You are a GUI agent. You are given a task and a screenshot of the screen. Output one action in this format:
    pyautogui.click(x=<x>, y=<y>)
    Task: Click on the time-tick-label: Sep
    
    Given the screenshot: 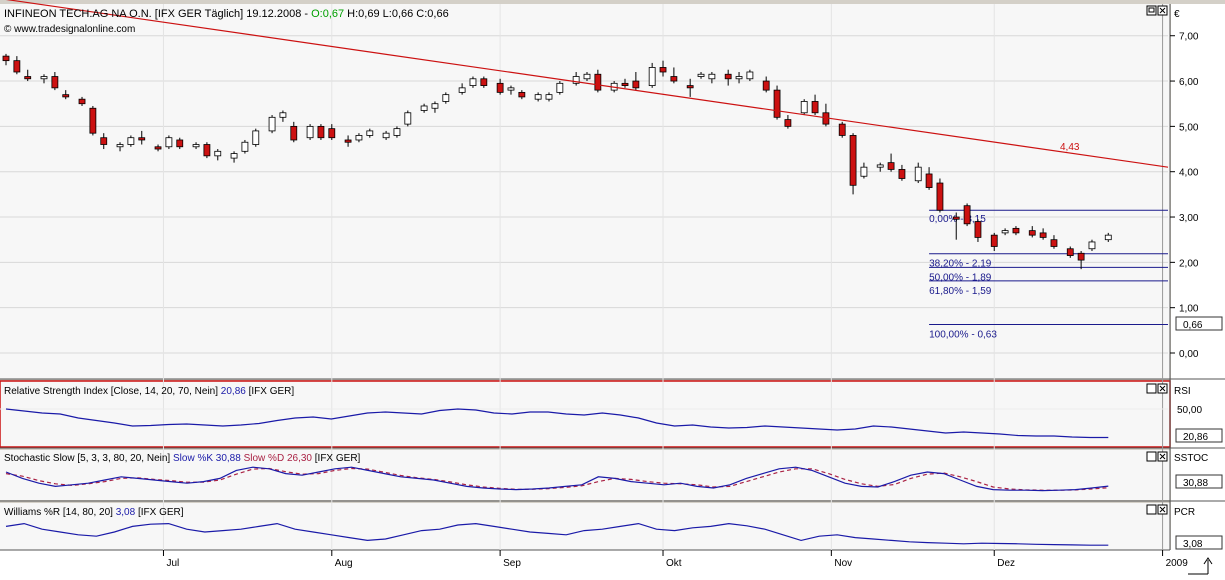 What is the action you would take?
    pyautogui.click(x=512, y=563)
    